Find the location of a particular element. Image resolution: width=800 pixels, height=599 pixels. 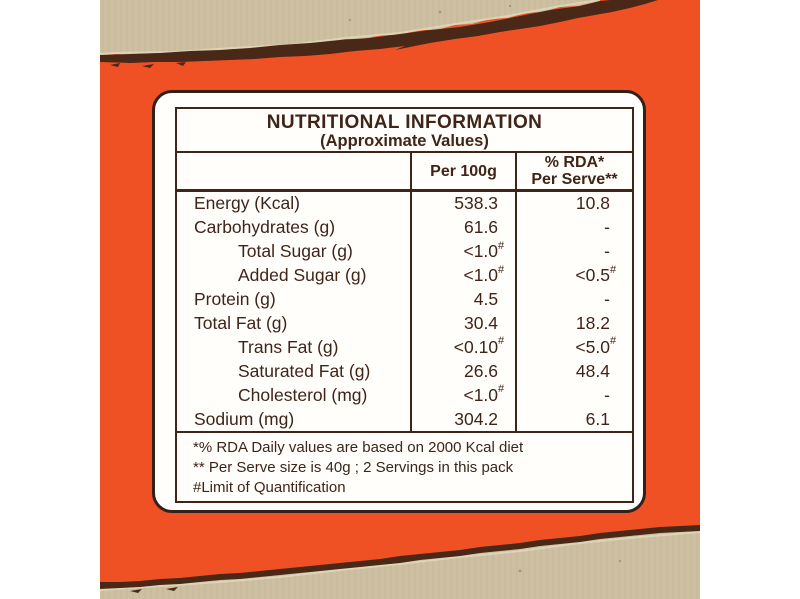

table-row: Total Sugar (g) <1.0 # - is located at coordinates (404, 251).